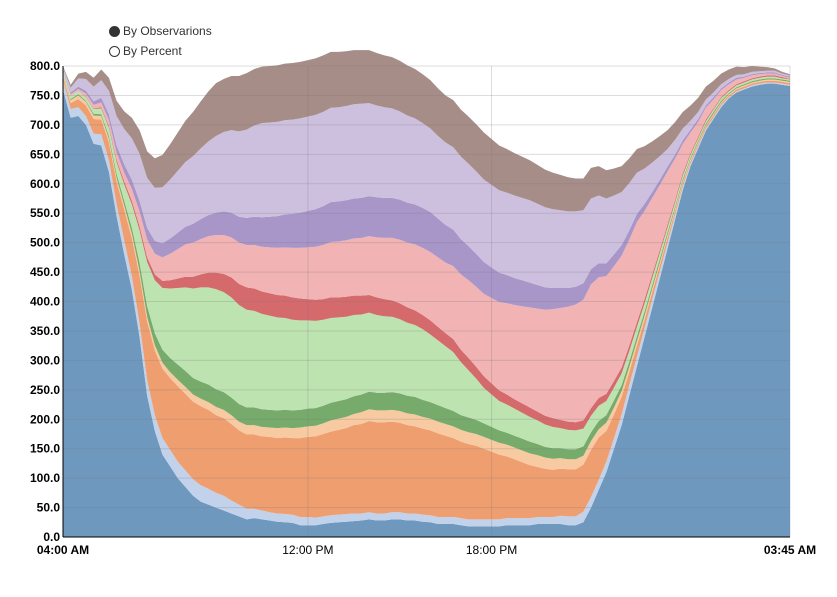 This screenshot has height=597, width=837. What do you see at coordinates (167, 31) in the screenshot?
I see `legend-label-by-observations: By Observarions` at bounding box center [167, 31].